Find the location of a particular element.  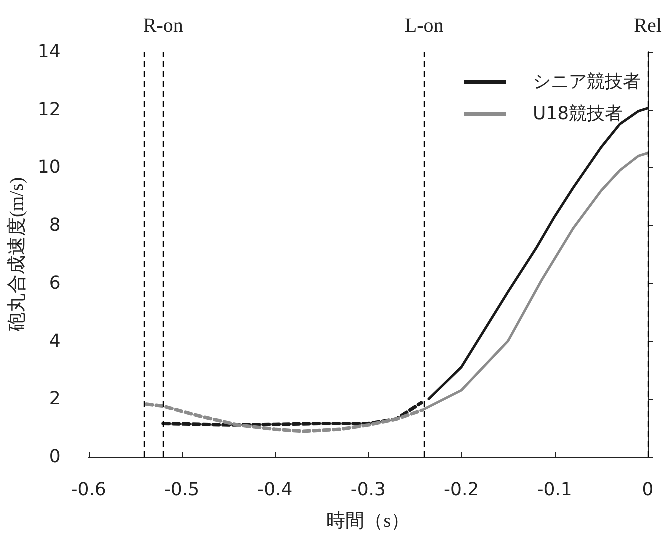

x-tick-label: -0.6 is located at coordinates (88, 490).